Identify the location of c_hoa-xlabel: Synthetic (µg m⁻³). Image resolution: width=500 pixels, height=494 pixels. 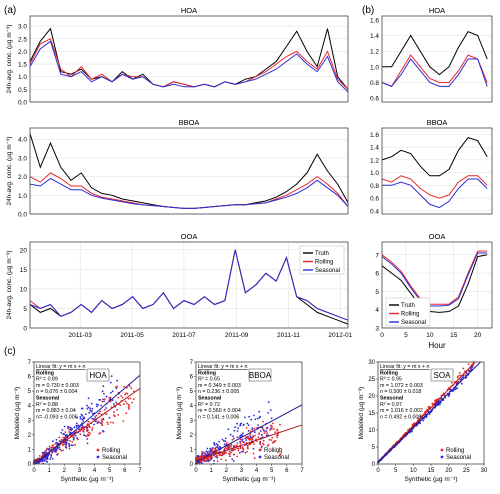
(86, 479).